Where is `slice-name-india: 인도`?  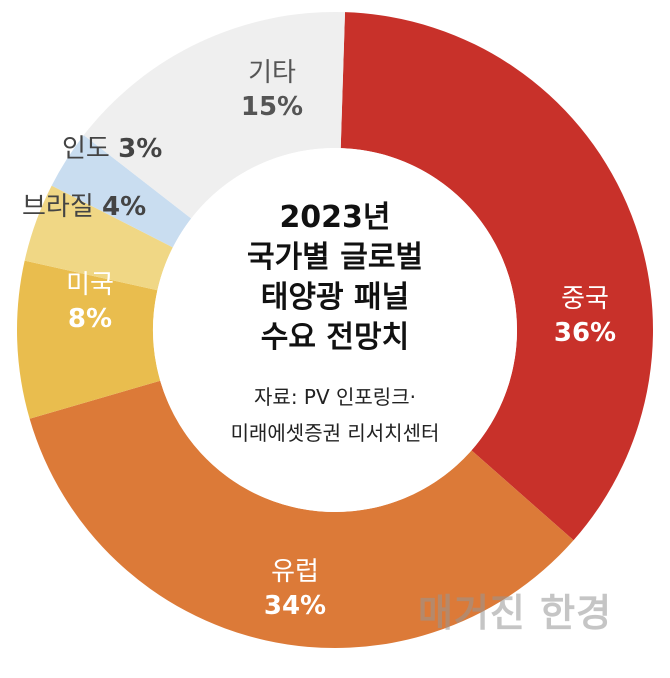 slice-name-india: 인도 is located at coordinates (86, 149).